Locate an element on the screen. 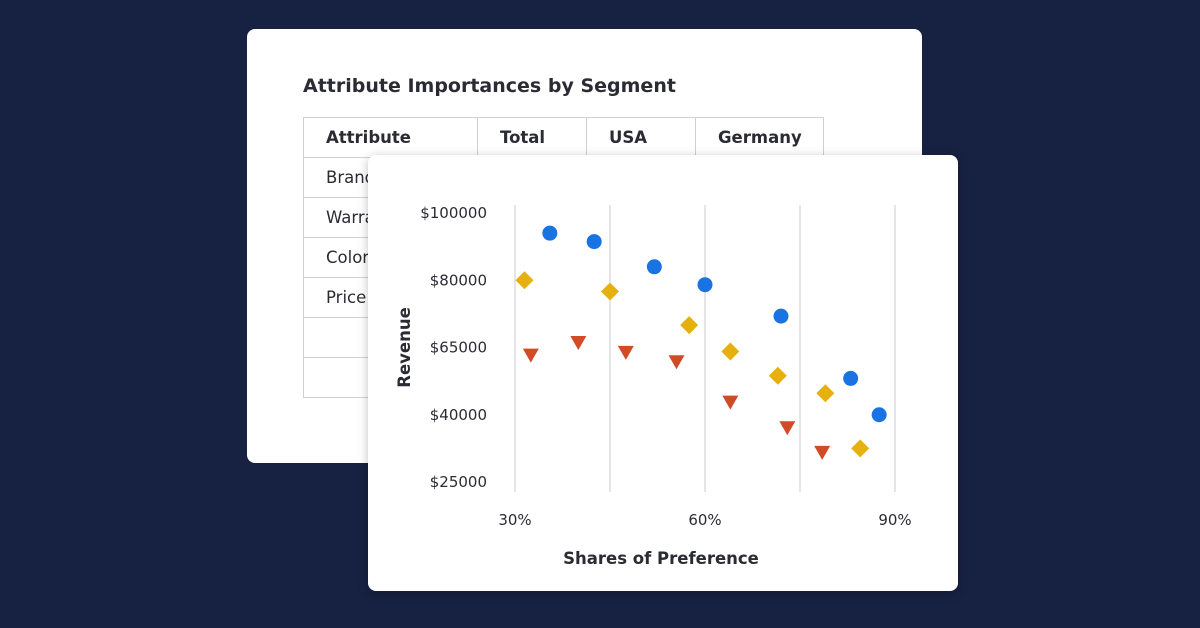 The image size is (1200, 628). x-tick-label: 90% is located at coordinates (894, 520).